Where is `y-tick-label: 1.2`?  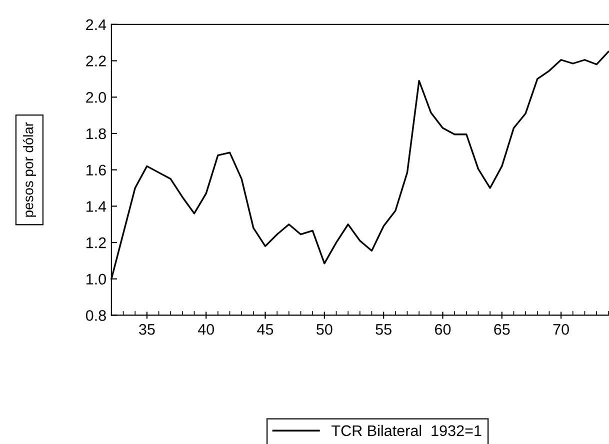 y-tick-label: 1.2 is located at coordinates (96, 242).